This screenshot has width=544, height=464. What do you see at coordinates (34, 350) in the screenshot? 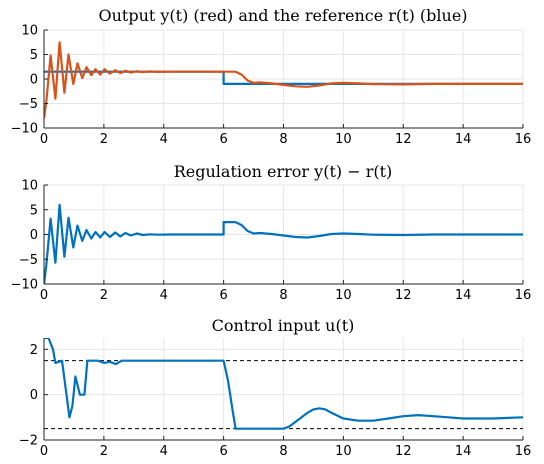
I see `y-tick-label: 2` at bounding box center [34, 350].